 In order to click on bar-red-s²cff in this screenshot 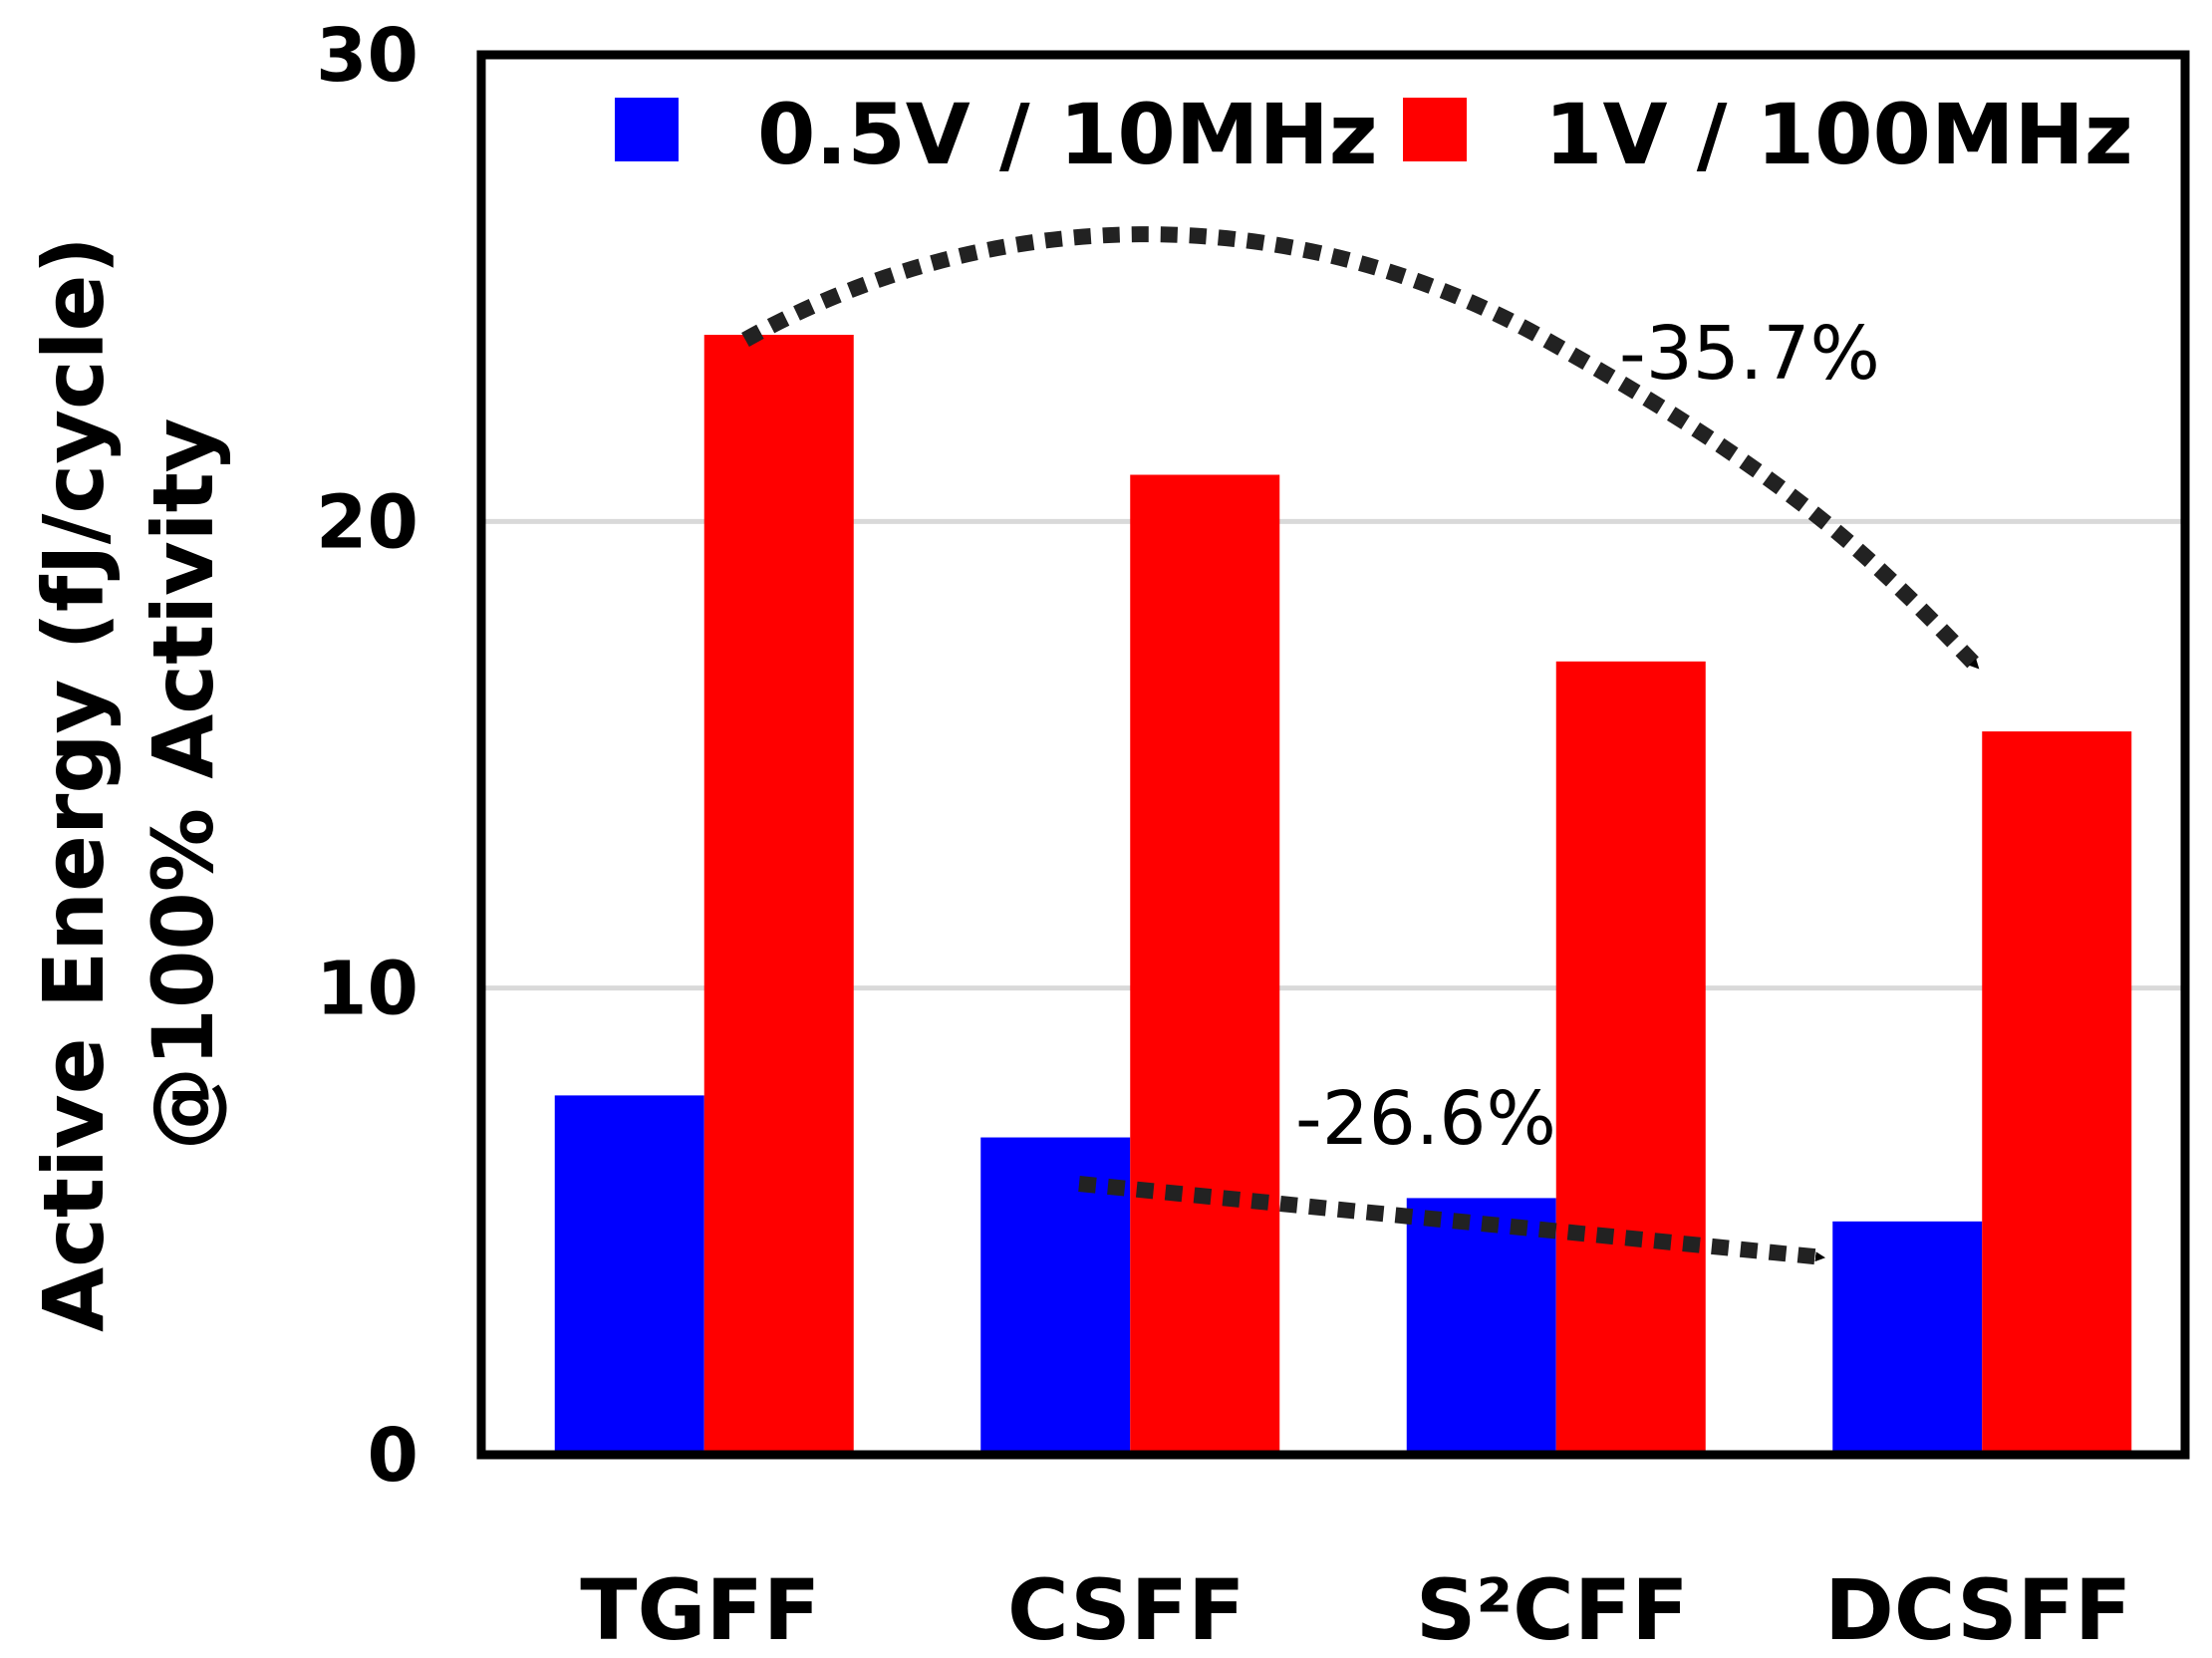, I will do `click(1631, 1058)`.